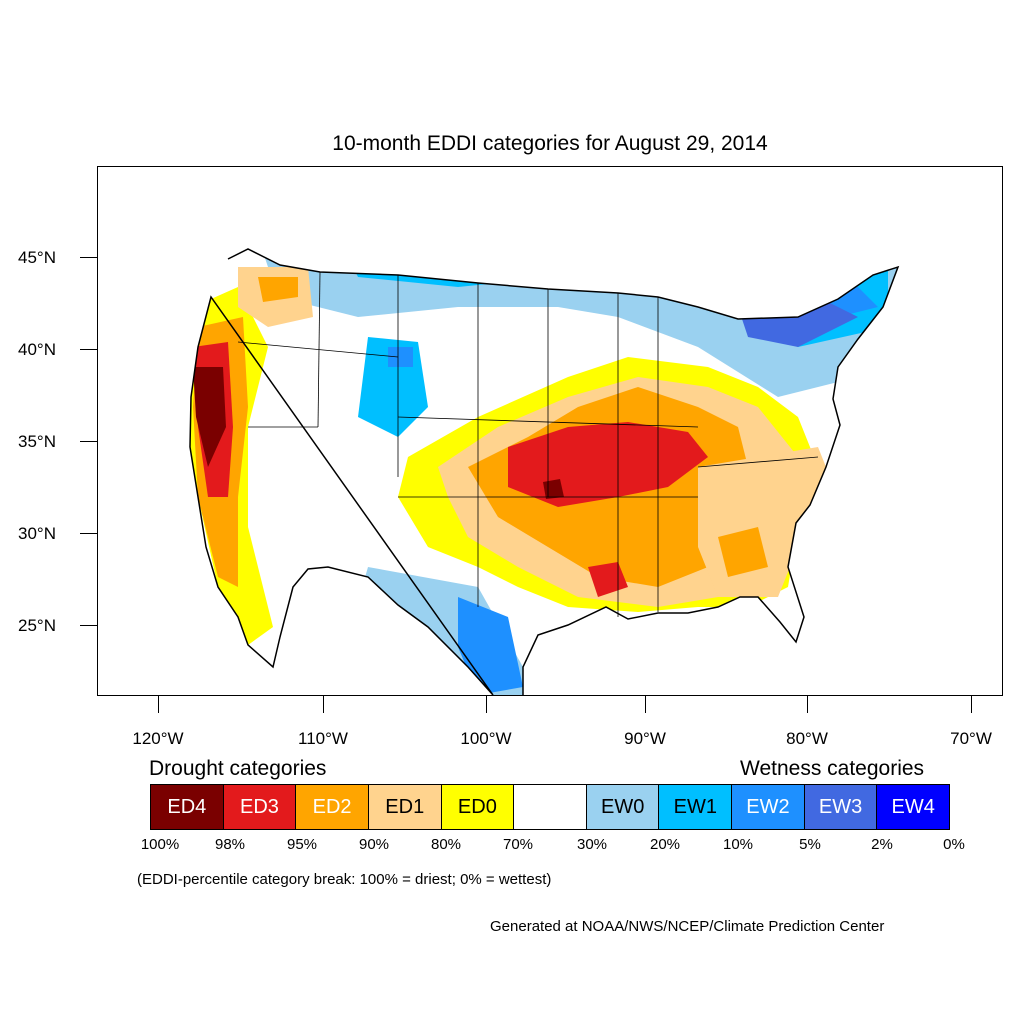  I want to click on percent-break: 80%, so click(446, 844).